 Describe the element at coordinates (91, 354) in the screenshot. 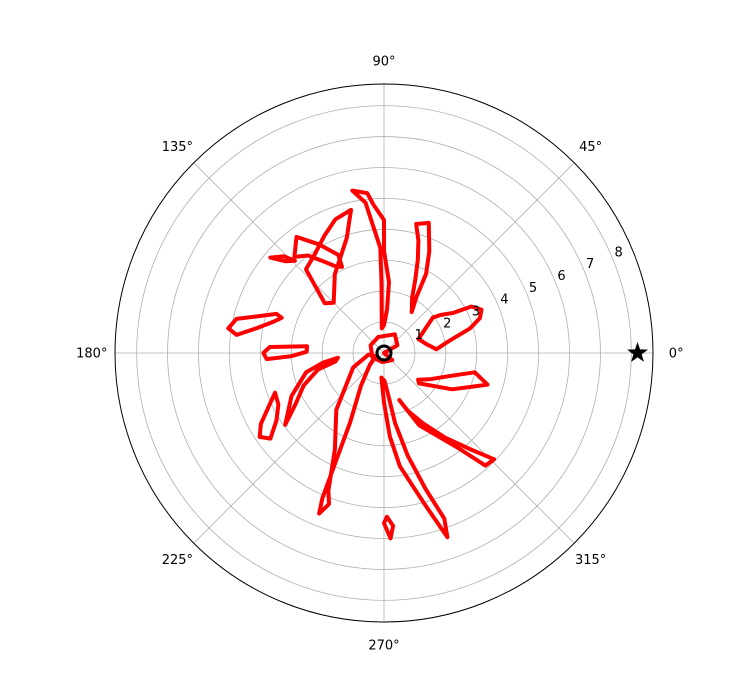

I see `theta-tick-label-180: 180°` at that location.